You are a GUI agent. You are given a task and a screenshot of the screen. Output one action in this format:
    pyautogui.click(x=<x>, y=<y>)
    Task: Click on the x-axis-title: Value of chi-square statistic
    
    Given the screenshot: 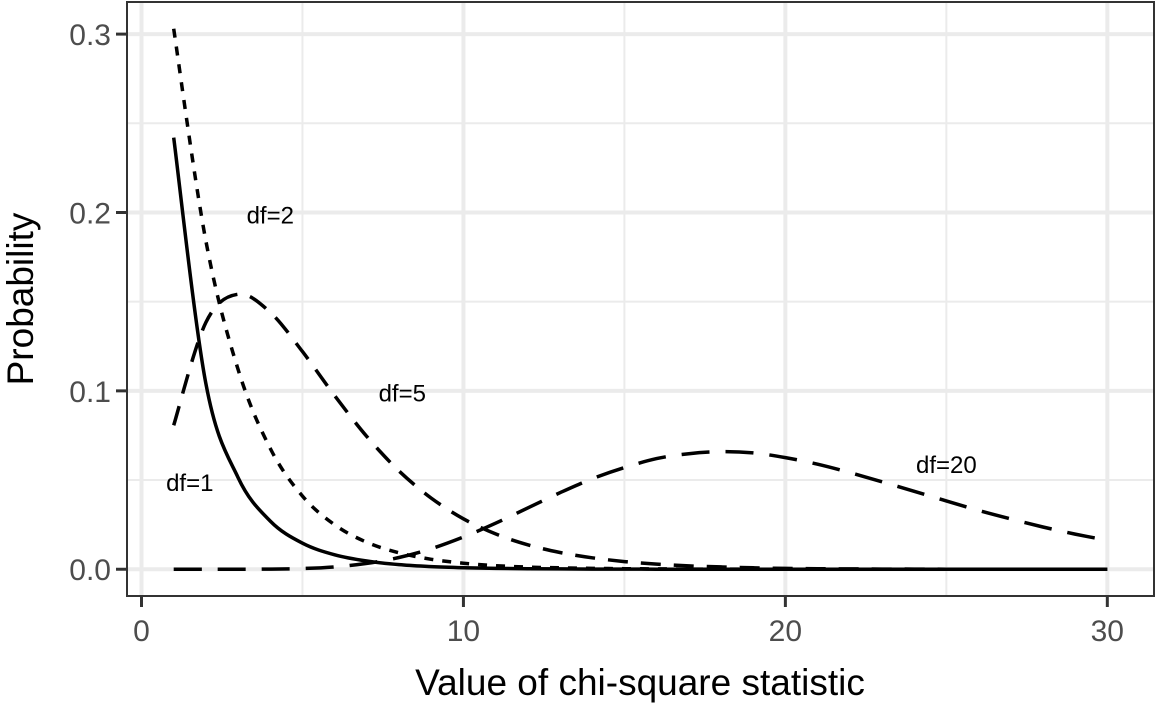 What is the action you would take?
    pyautogui.click(x=640, y=682)
    